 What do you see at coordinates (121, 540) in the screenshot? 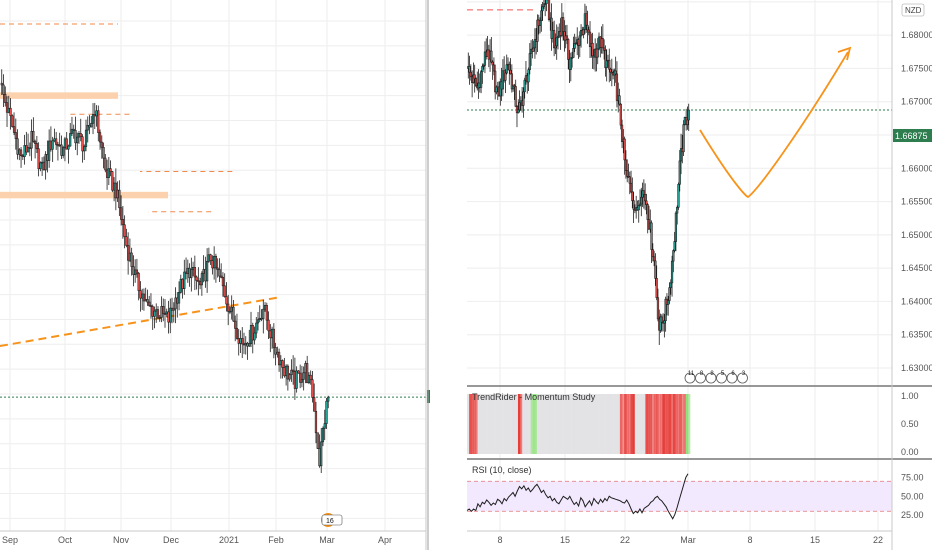
I see `time-tick-label: Nov` at bounding box center [121, 540].